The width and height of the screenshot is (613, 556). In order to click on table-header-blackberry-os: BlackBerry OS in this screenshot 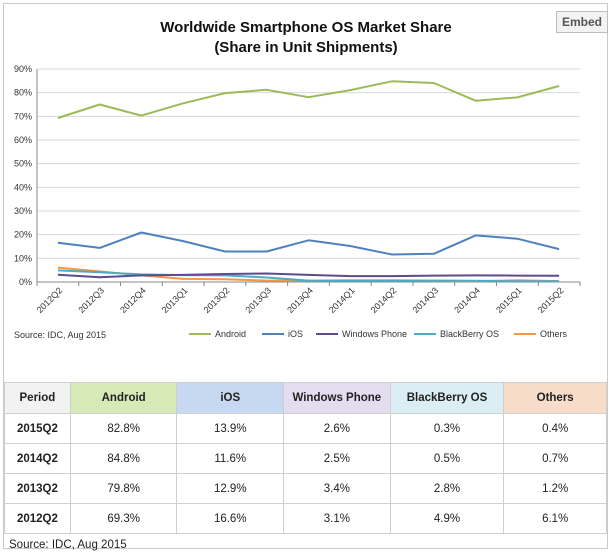, I will do `click(447, 398)`.